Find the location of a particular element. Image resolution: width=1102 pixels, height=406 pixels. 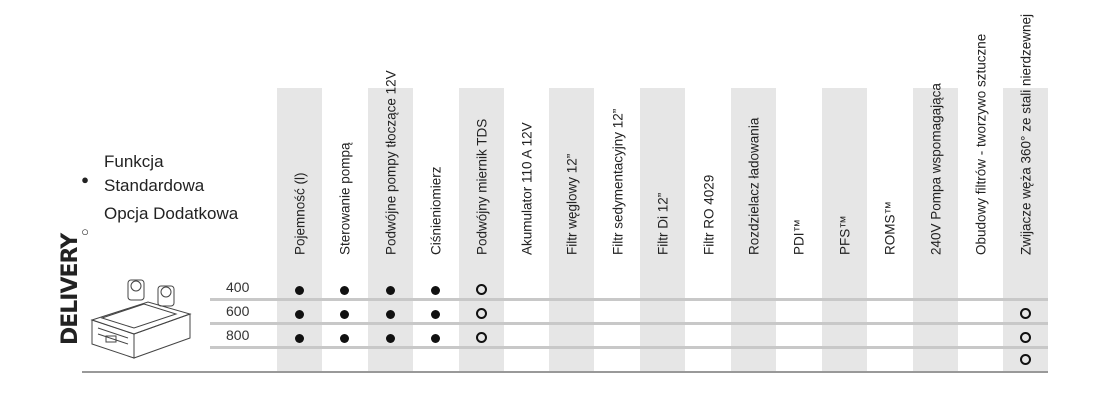

column-header: Zwijacze węża 360° ze stali nierdzewnej is located at coordinates (1025, 142).